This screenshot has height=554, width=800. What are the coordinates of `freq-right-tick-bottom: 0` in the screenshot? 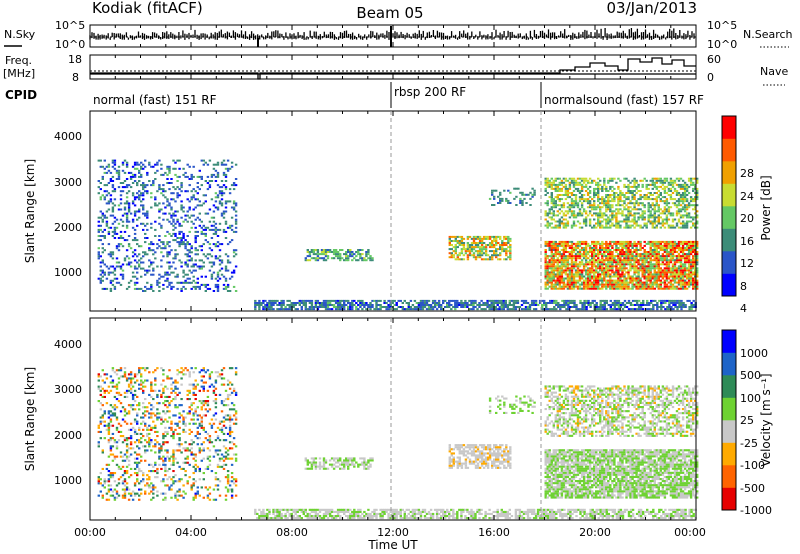 It's located at (710, 77).